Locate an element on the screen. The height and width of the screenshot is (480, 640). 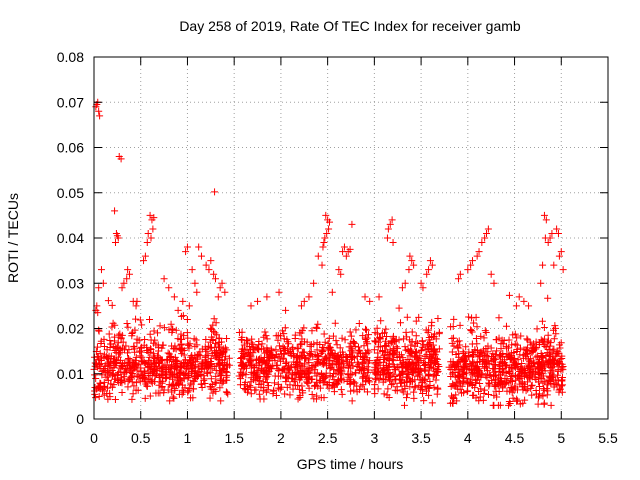
x-tick-label: 1 is located at coordinates (188, 438).